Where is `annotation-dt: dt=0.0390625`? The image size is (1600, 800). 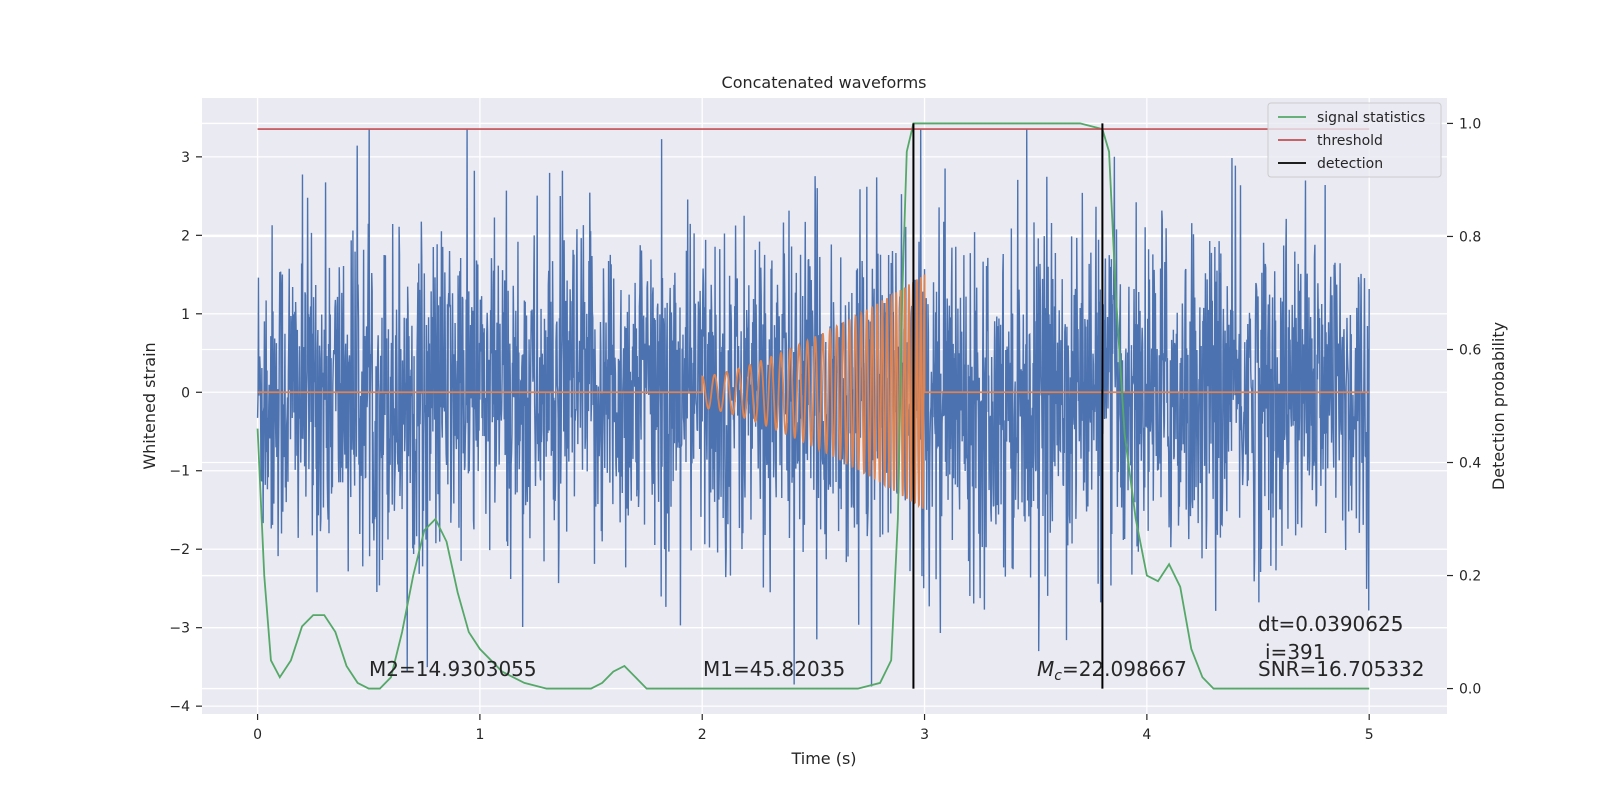 annotation-dt: dt=0.0390625 is located at coordinates (1330, 624).